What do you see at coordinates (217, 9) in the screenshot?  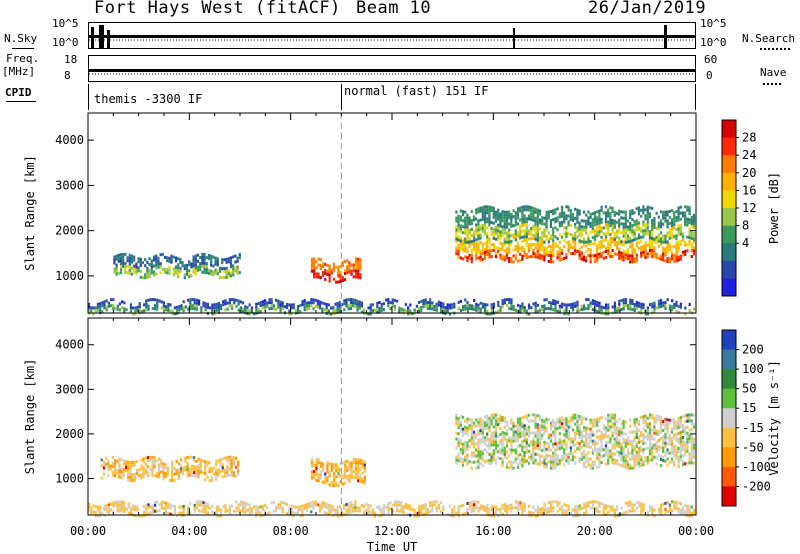 I see `station-title: Fort Hays West (fitACF)` at bounding box center [217, 9].